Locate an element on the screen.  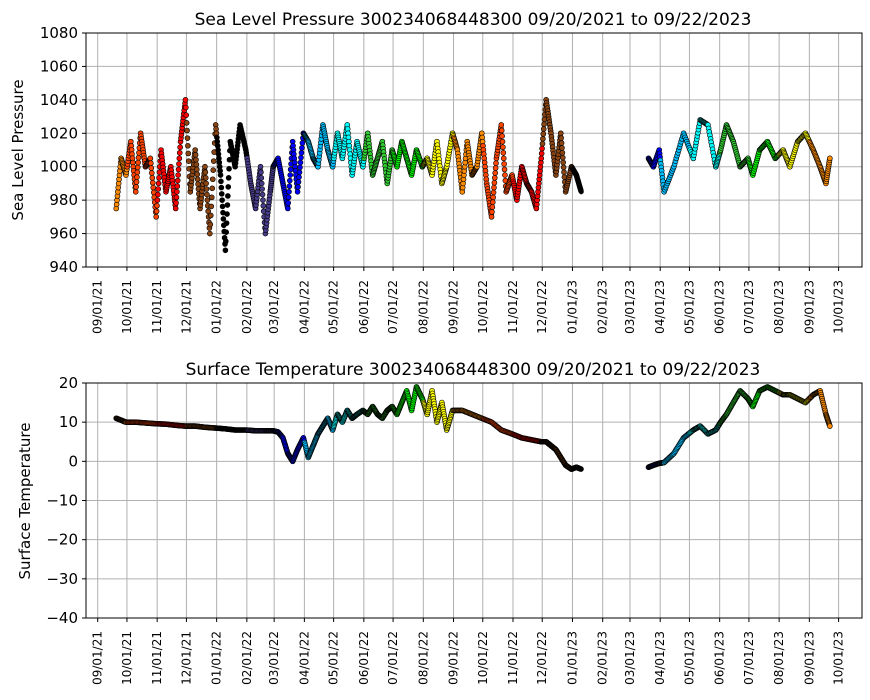
y-tick-label: 980 is located at coordinates (63, 200).